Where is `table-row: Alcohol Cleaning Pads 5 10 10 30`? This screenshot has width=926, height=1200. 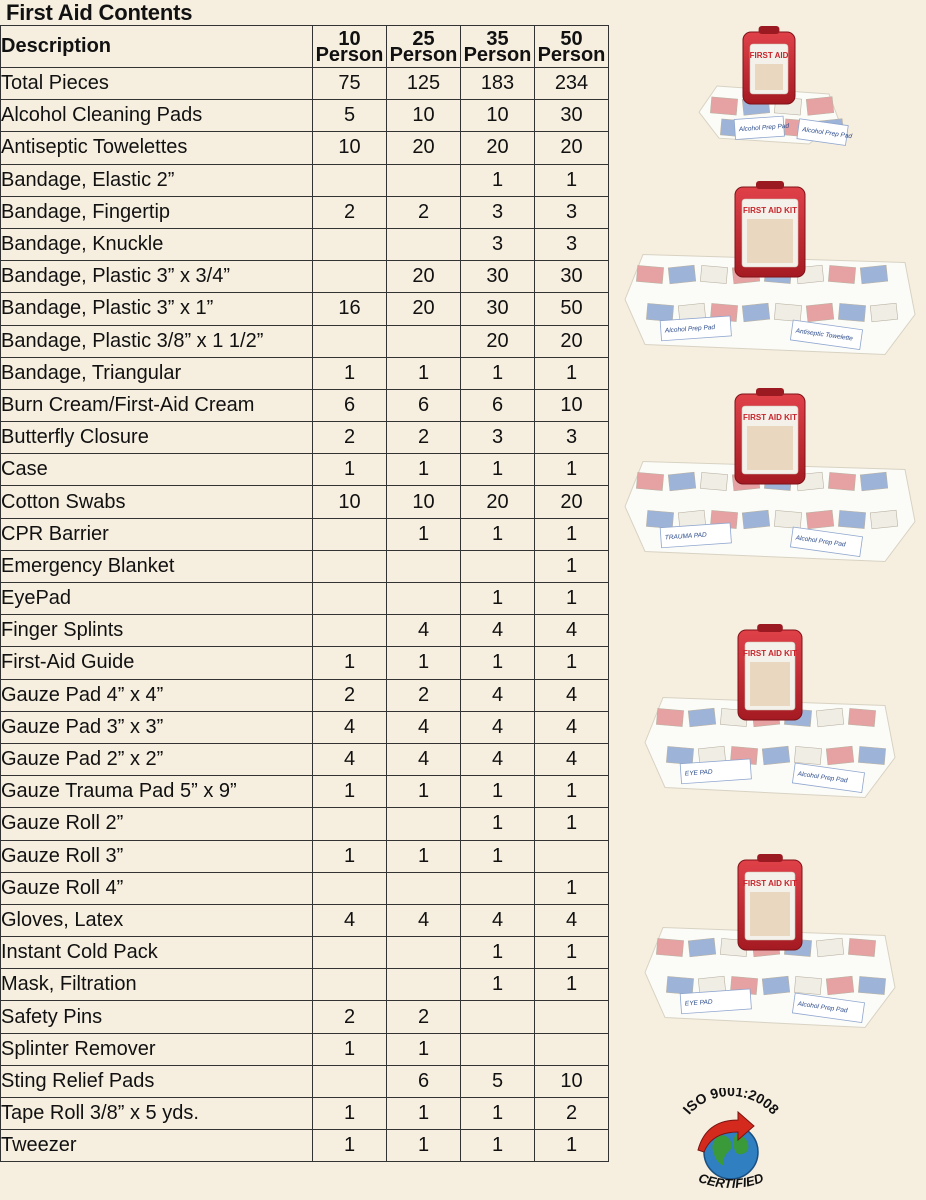
table-row: Alcohol Cleaning Pads 5 10 10 30 is located at coordinates (304, 116).